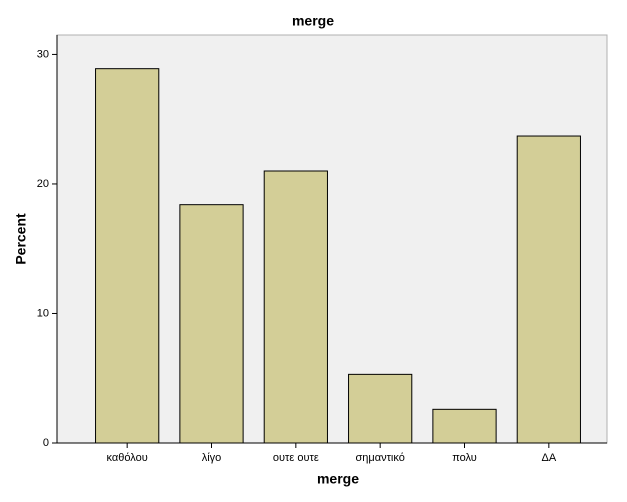 The height and width of the screenshot is (502, 627). What do you see at coordinates (313, 21) in the screenshot?
I see `chart-title: merge` at bounding box center [313, 21].